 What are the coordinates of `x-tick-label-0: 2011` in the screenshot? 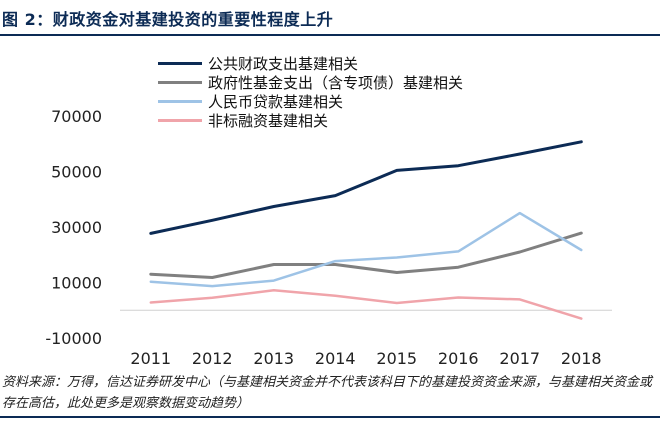 It's located at (150, 358).